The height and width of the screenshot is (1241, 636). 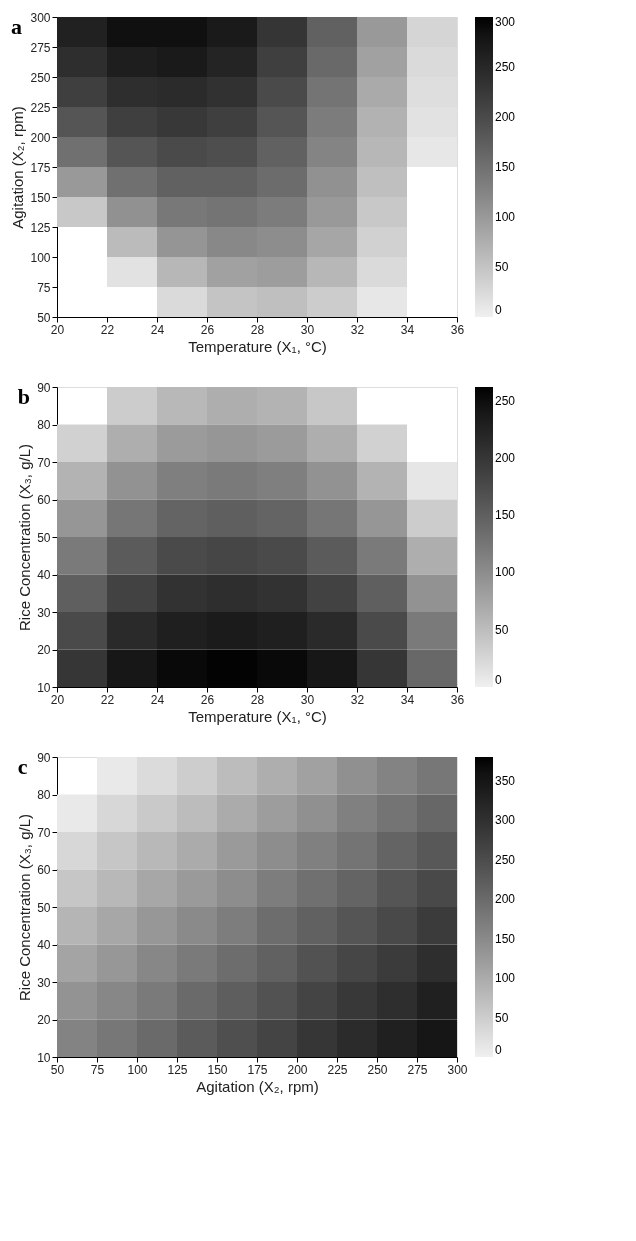 I want to click on y-tick-label: 300, so click(x=40, y=17).